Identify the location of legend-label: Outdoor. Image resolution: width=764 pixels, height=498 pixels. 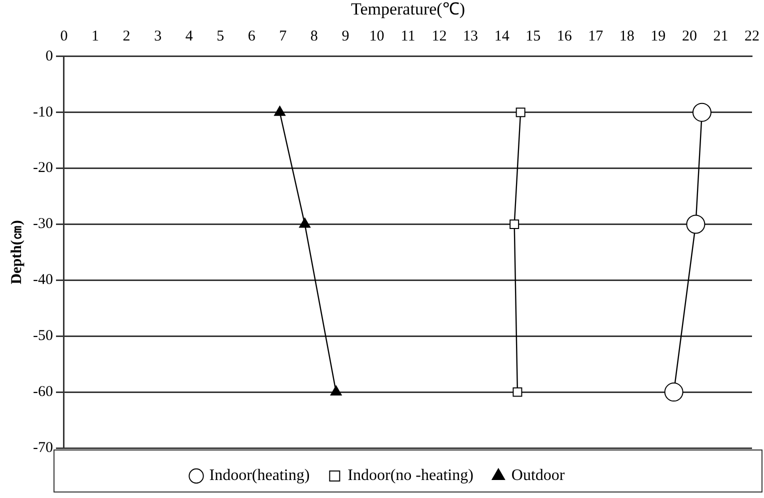
(538, 475).